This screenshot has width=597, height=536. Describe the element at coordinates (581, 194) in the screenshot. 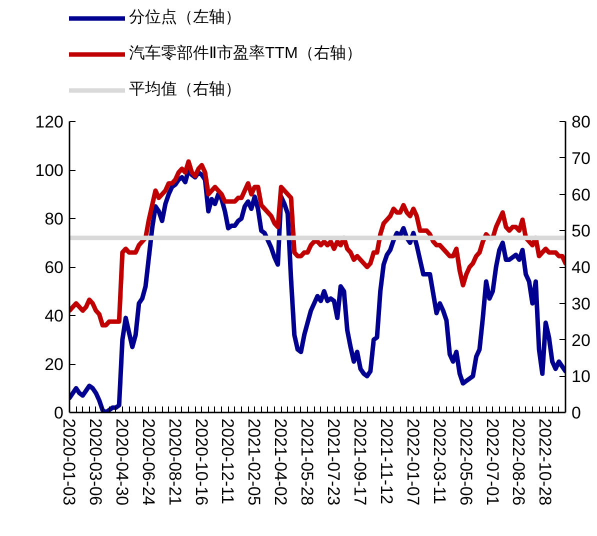

I see `y2-tick-label: 60` at that location.